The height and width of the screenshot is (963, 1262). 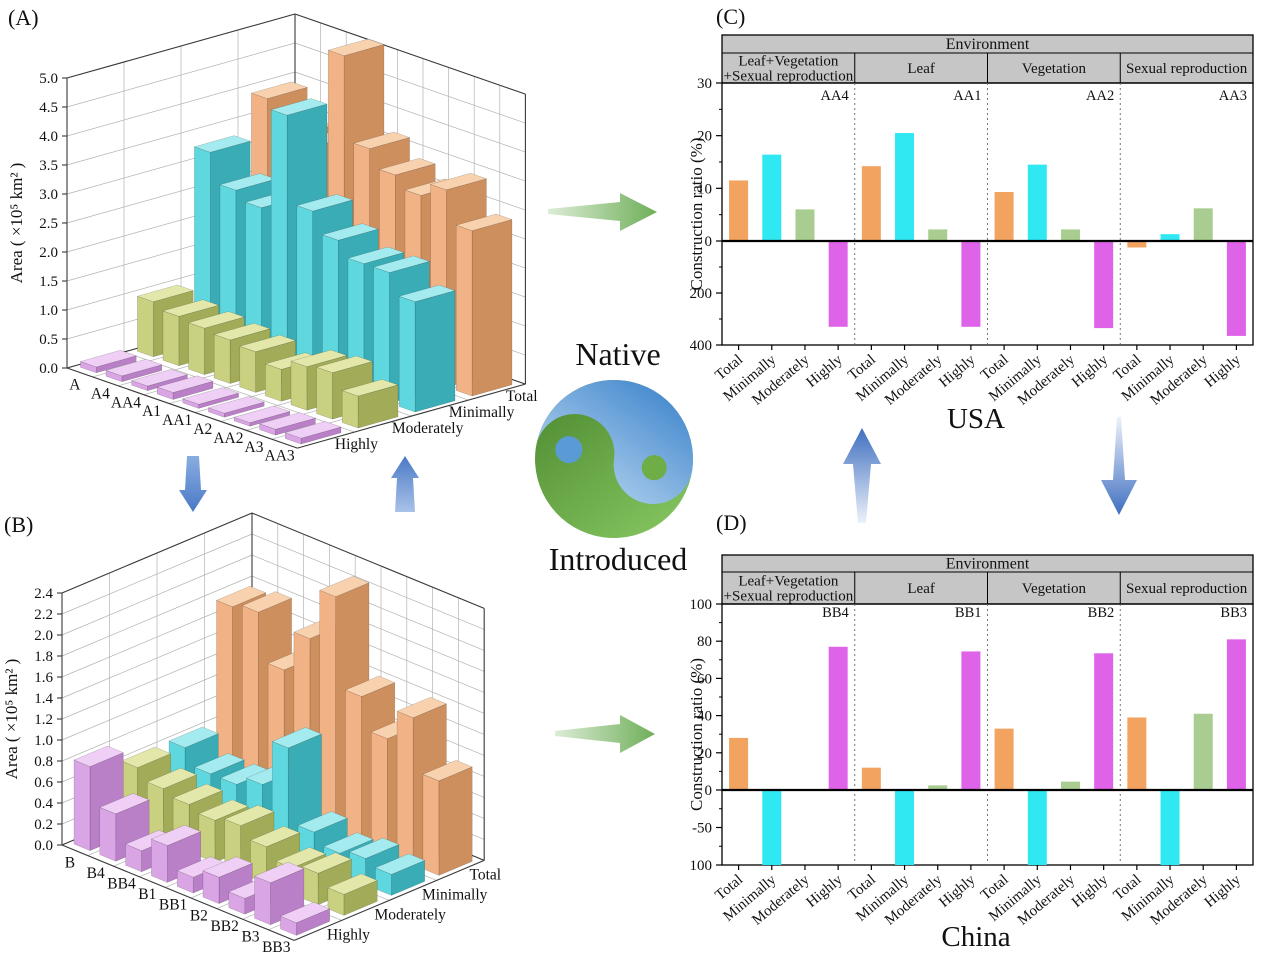 What do you see at coordinates (704, 717) in the screenshot?
I see `svg-text: 40` at bounding box center [704, 717].